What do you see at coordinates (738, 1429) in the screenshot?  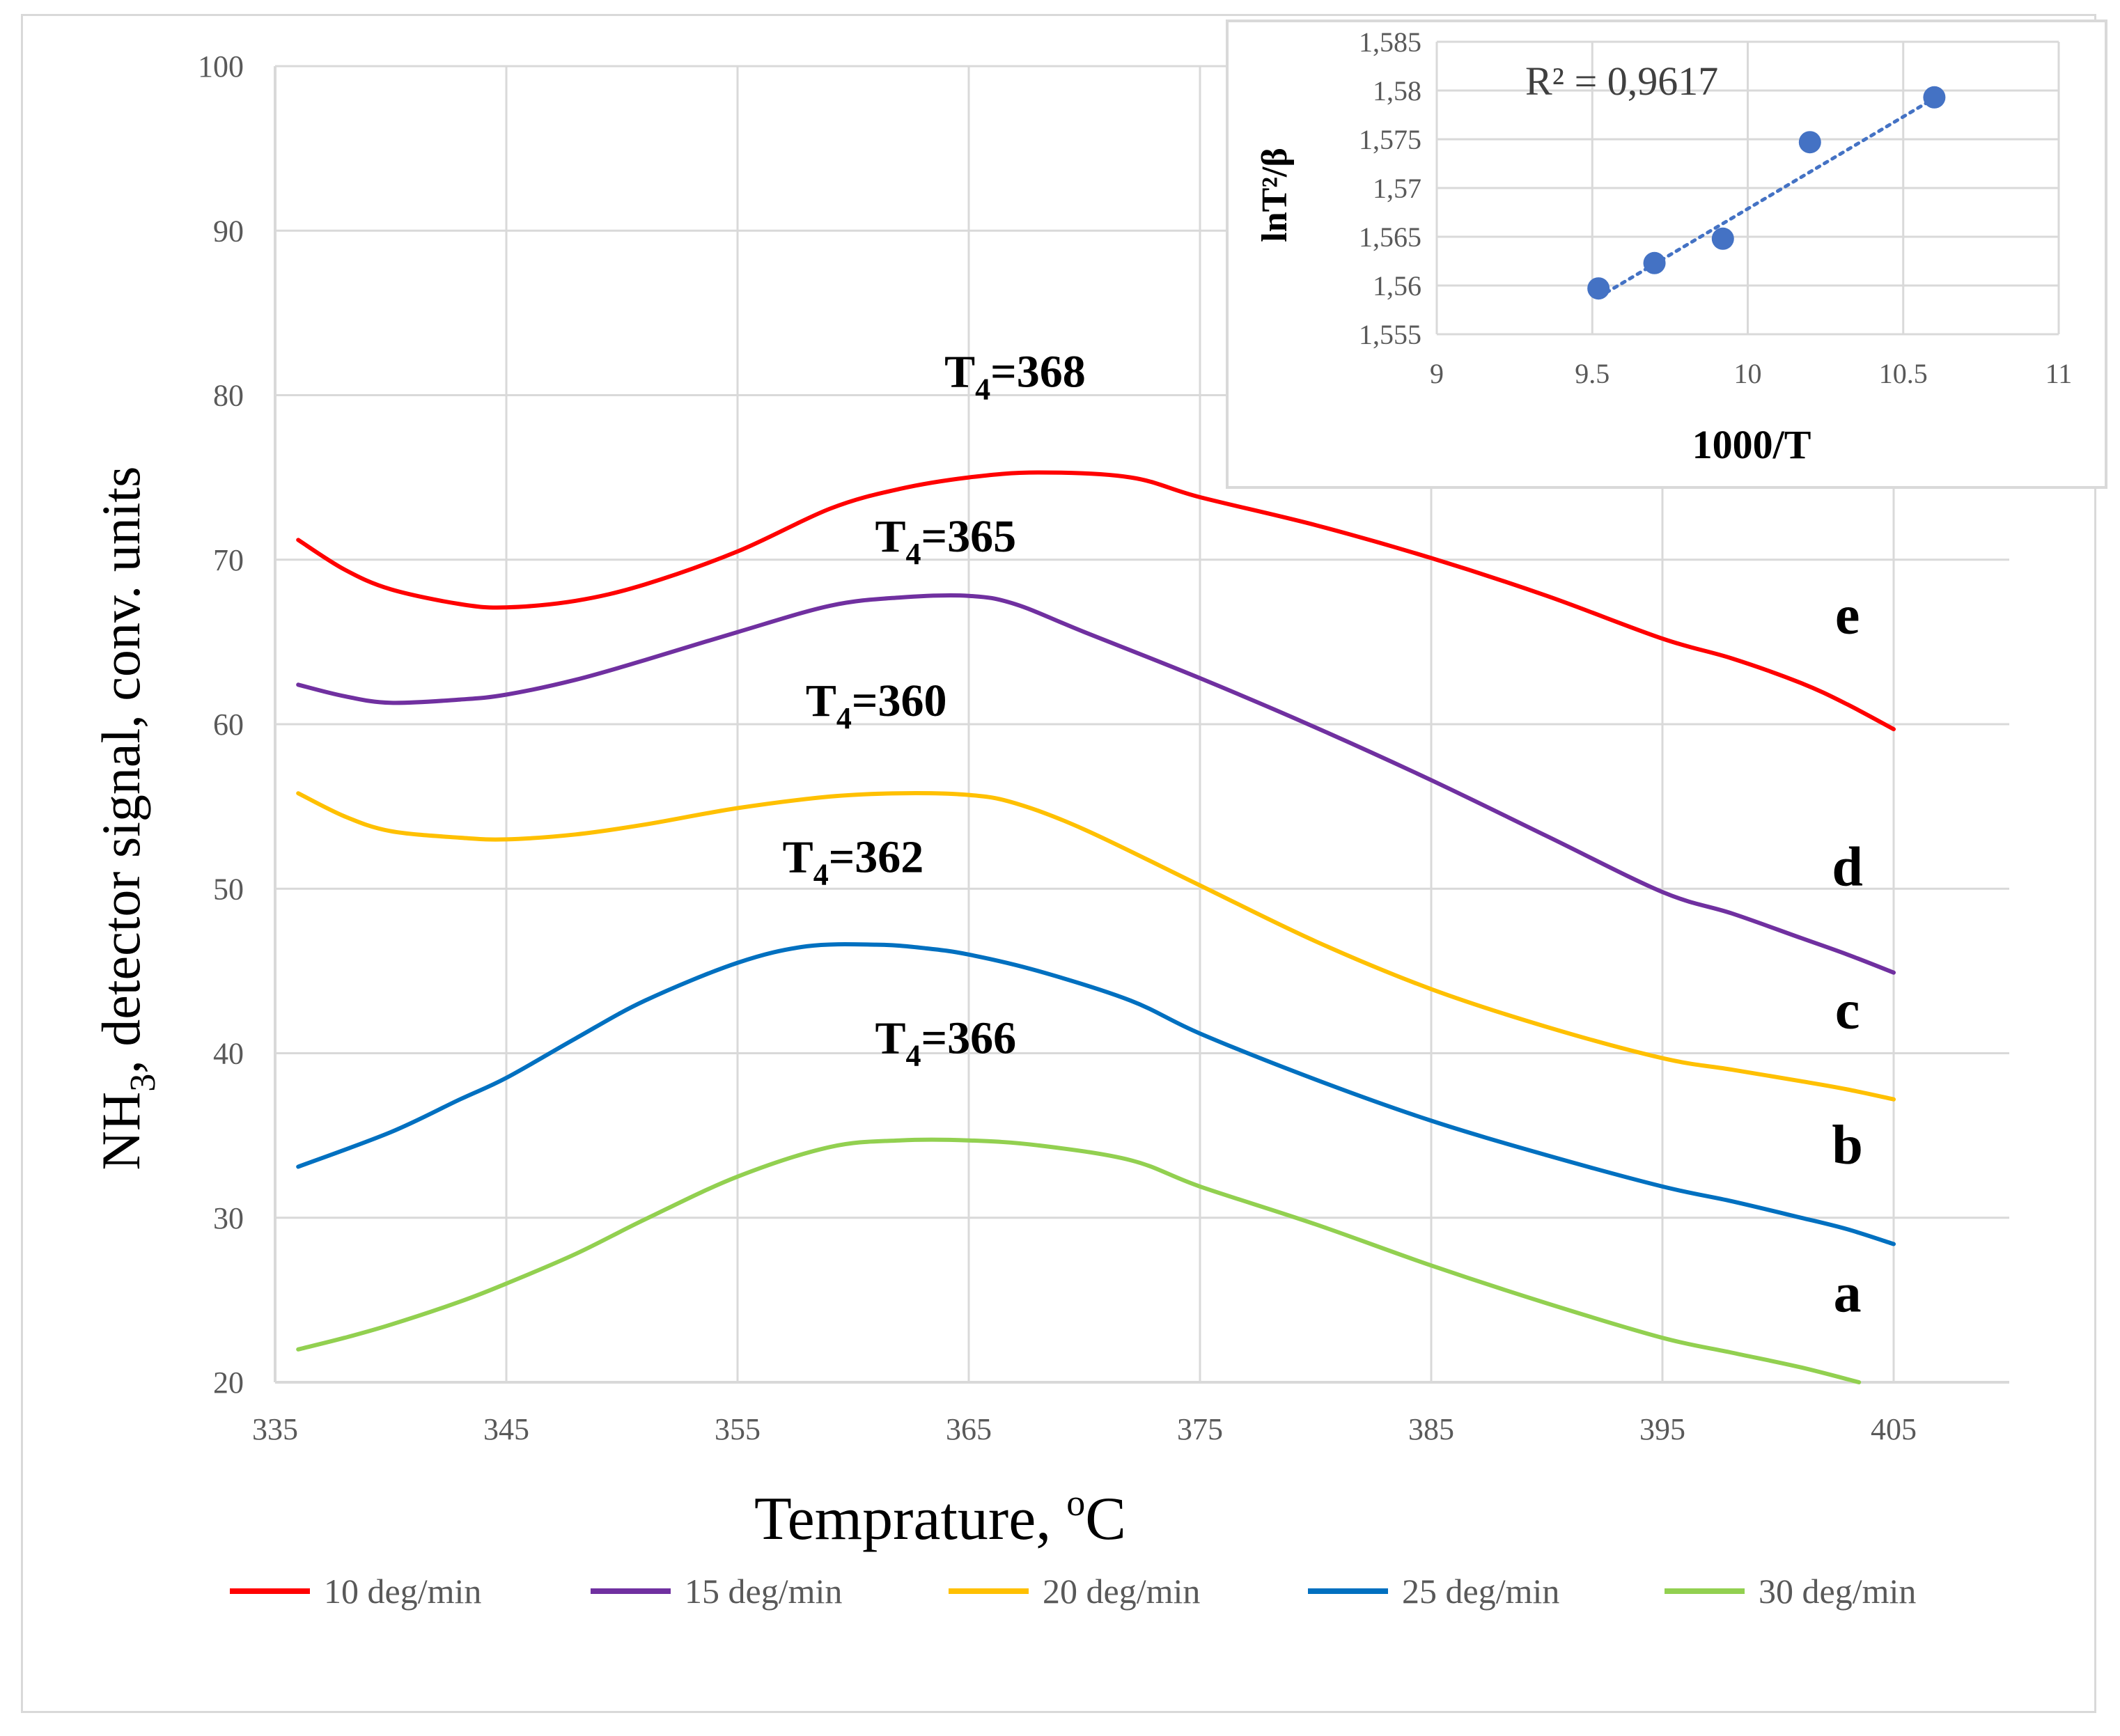 I see `x-tick-label: 355` at bounding box center [738, 1429].